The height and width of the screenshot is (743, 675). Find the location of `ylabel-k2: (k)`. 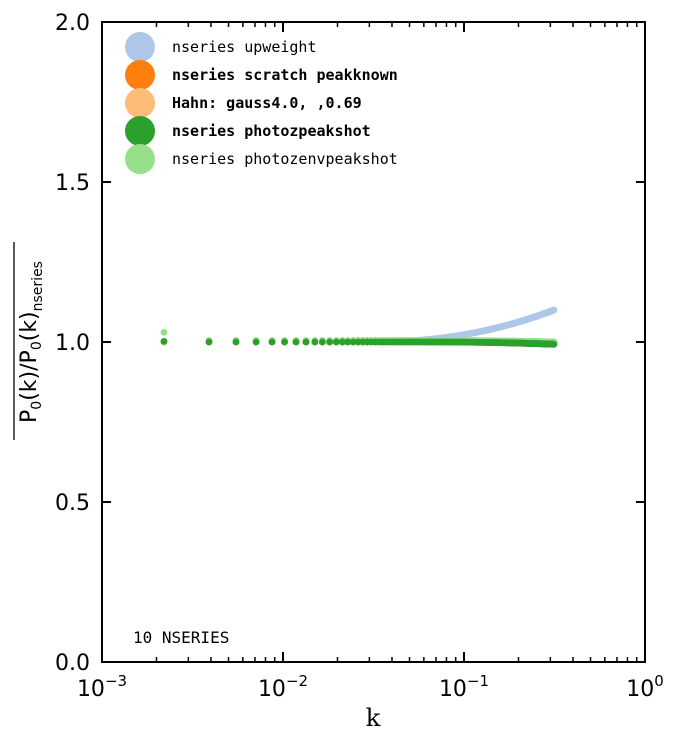

ylabel-k2: (k) is located at coordinates (29, 326).